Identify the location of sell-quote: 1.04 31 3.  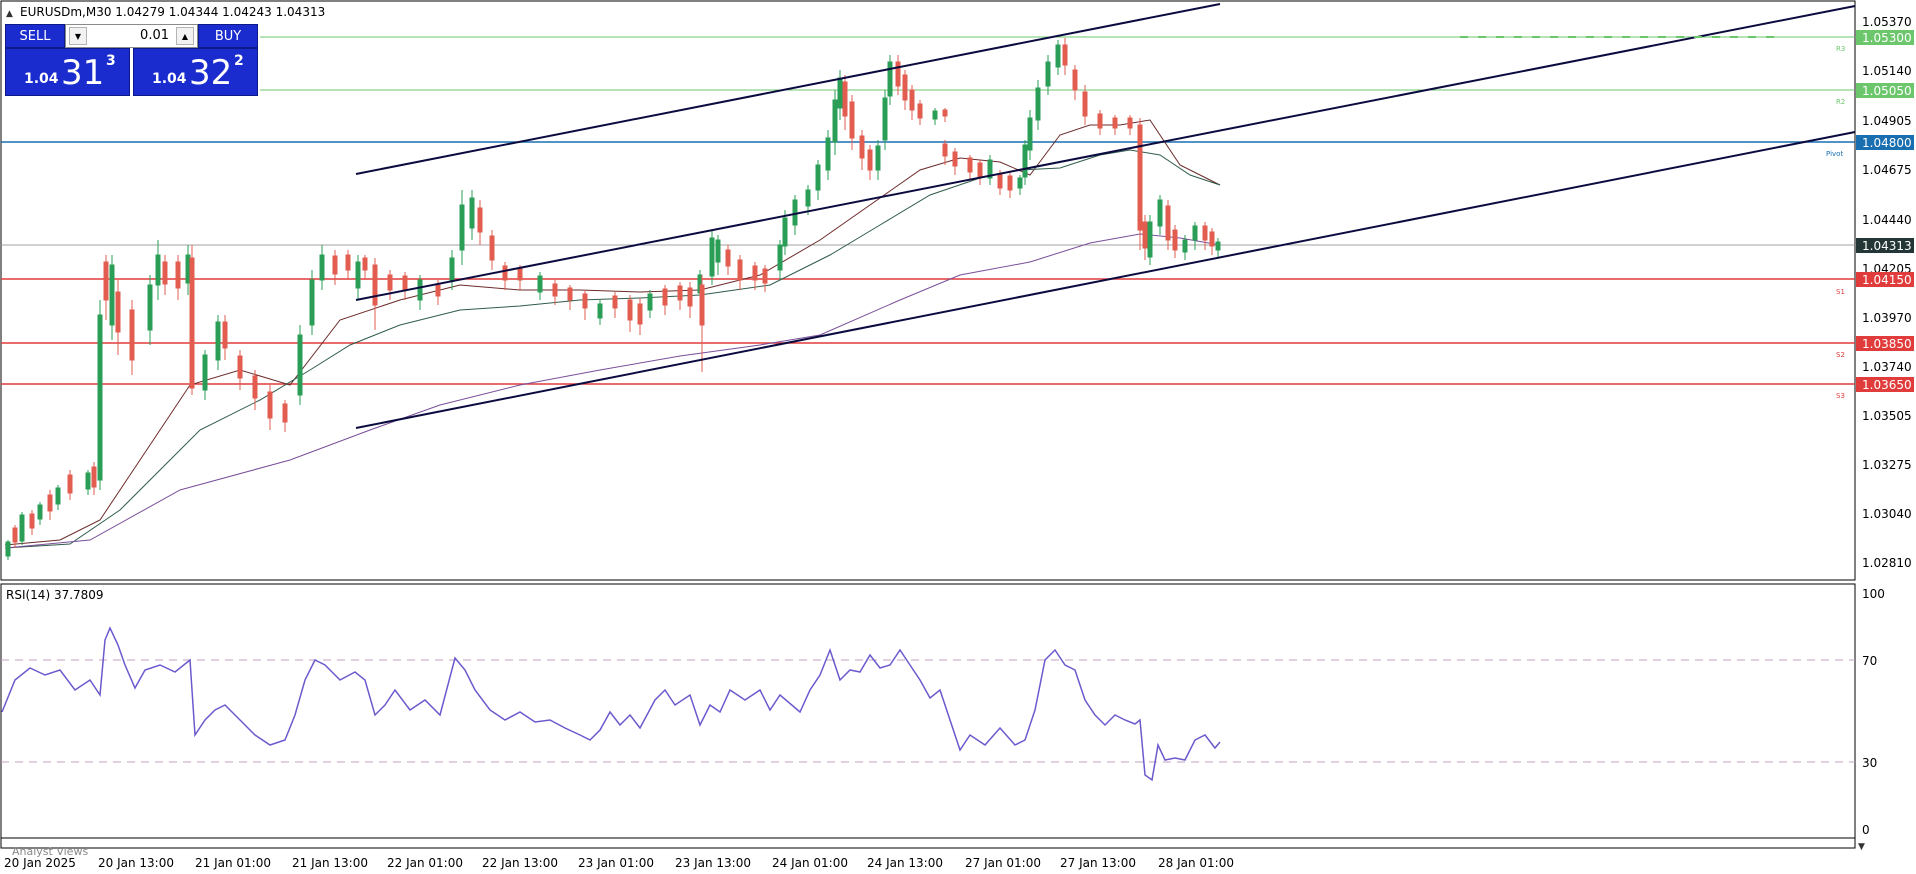
(67, 72).